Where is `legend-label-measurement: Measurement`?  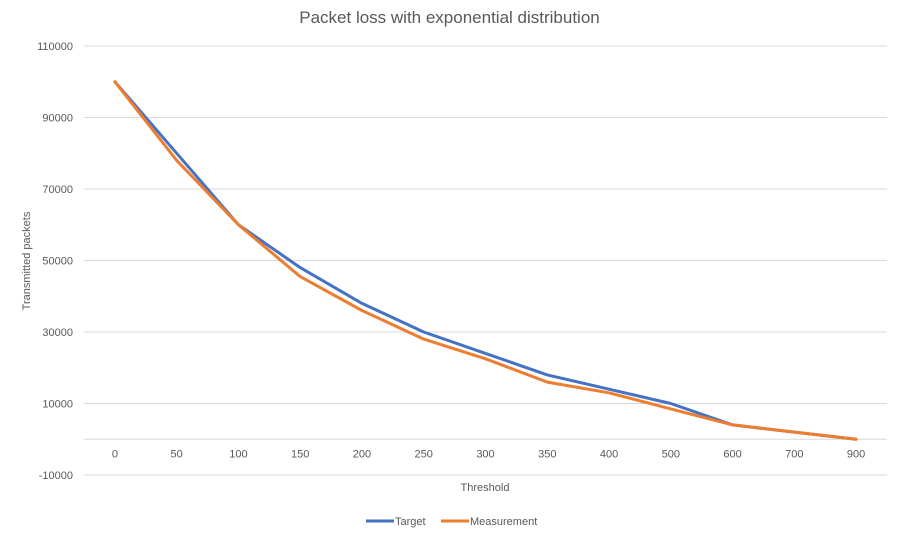
legend-label-measurement: Measurement is located at coordinates (503, 522).